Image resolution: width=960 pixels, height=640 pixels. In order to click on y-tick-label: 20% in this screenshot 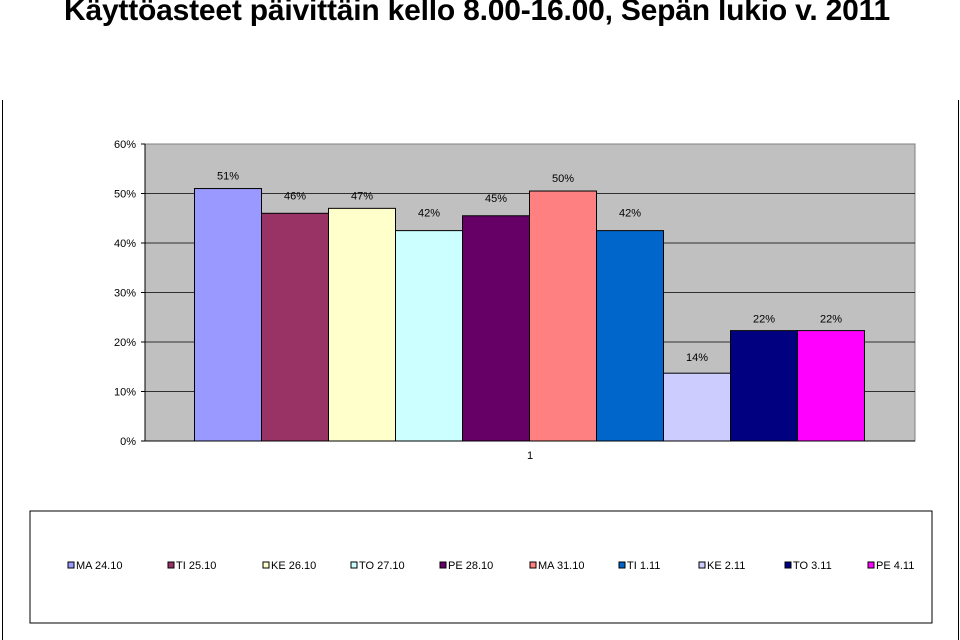, I will do `click(125, 343)`.